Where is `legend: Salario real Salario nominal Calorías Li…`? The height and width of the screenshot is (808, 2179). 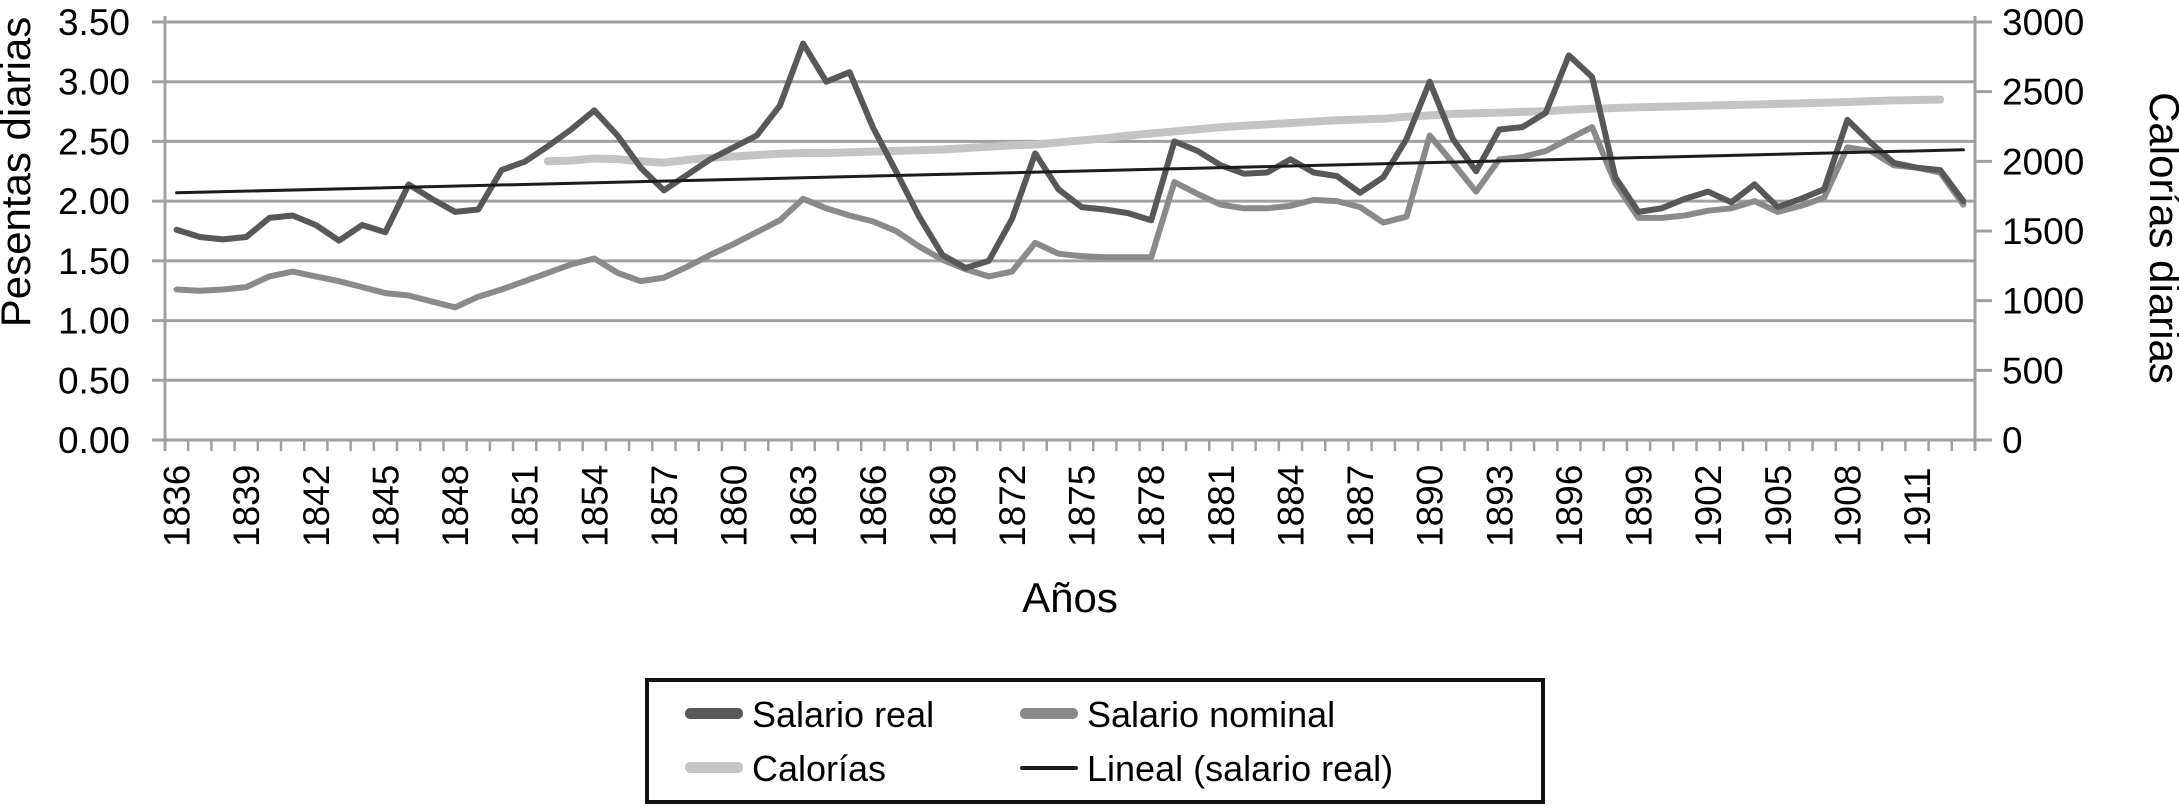
legend: Salario real Salario nominal Calorías Li… is located at coordinates (1095, 741).